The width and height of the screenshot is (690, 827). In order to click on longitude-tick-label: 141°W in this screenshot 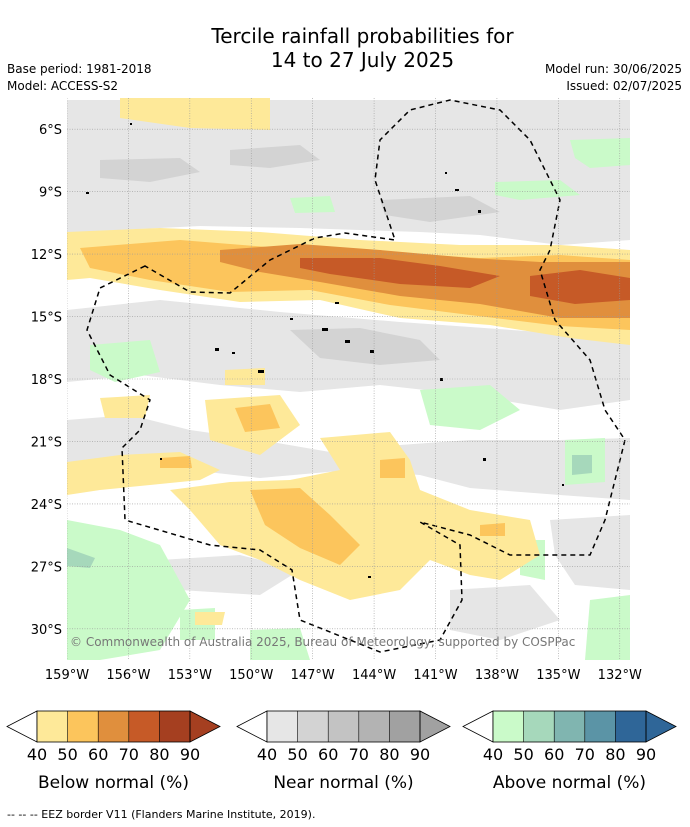, I will do `click(435, 675)`.